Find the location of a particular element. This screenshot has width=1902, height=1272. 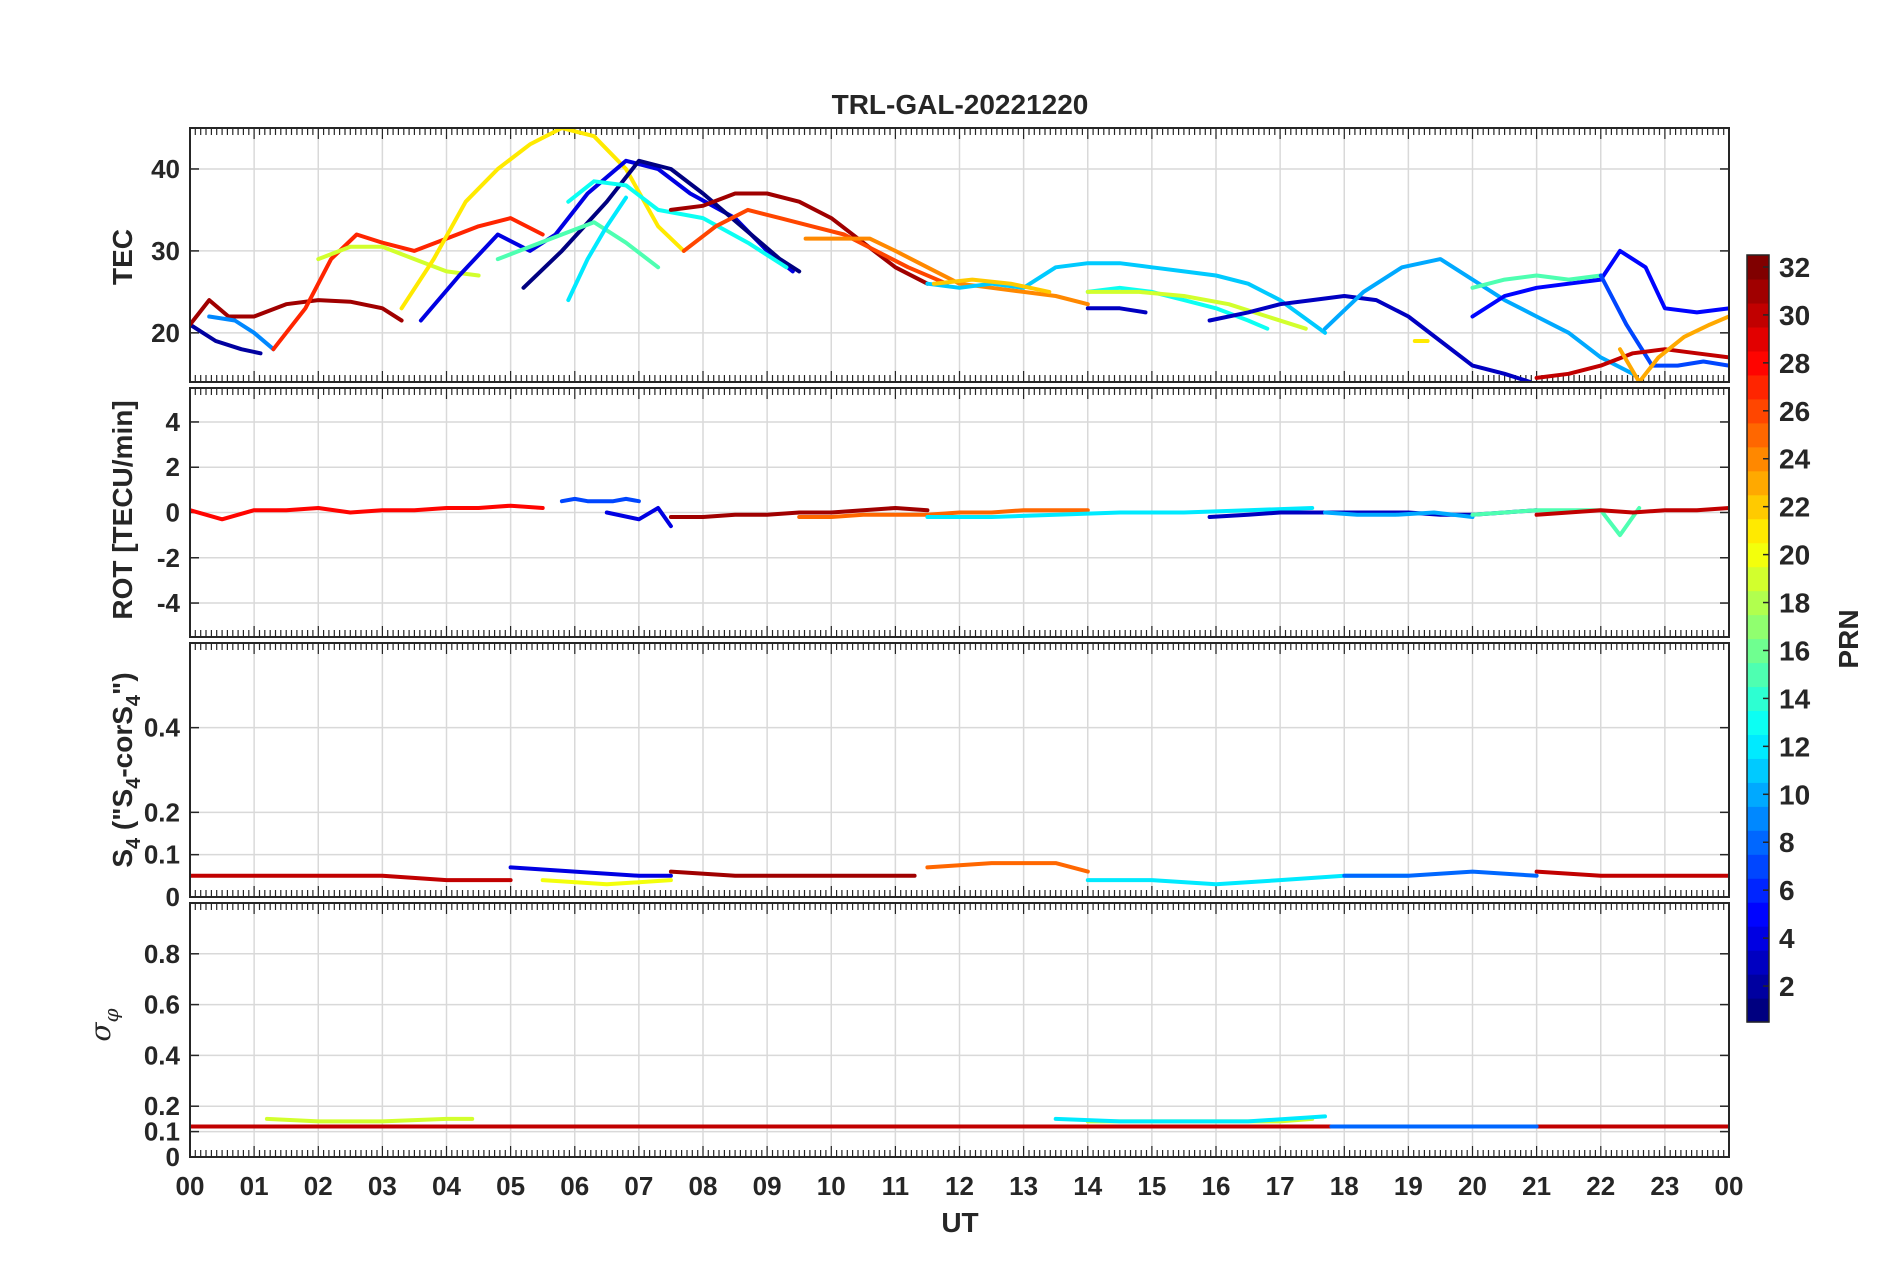

sigma-ytick-label: 0.2 is located at coordinates (162, 1106).